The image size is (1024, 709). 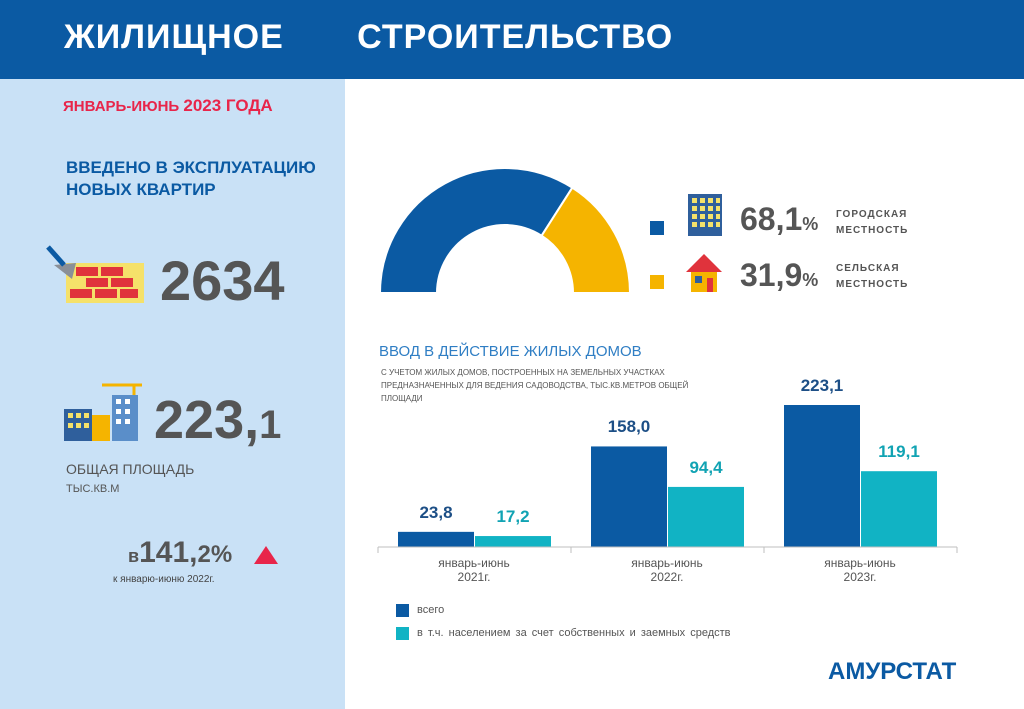 What do you see at coordinates (436, 512) in the screenshot?
I see `bar-label-2021-total: 23,8` at bounding box center [436, 512].